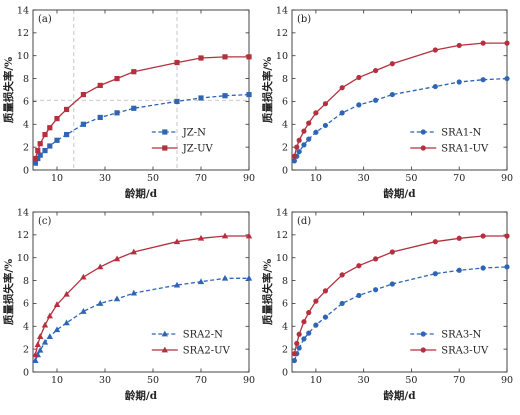  Describe the element at coordinates (304, 19) in the screenshot. I see `panel-label: (b)` at that location.